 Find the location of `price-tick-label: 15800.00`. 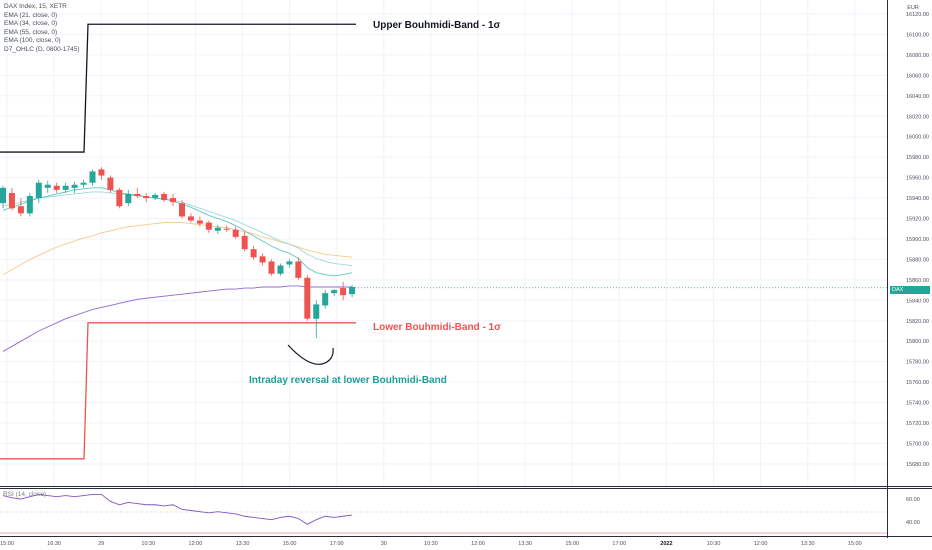

price-tick-label: 15800.00 is located at coordinates (917, 342).